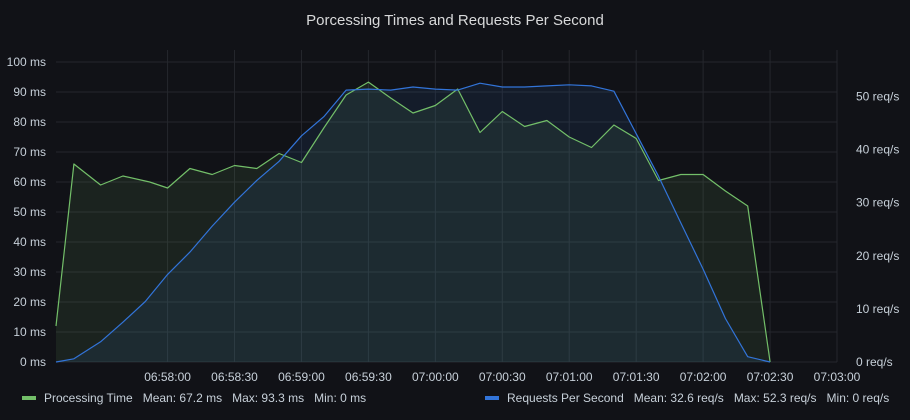  Describe the element at coordinates (29, 272) in the screenshot. I see `y-left-tick-label: 30 ms` at that location.